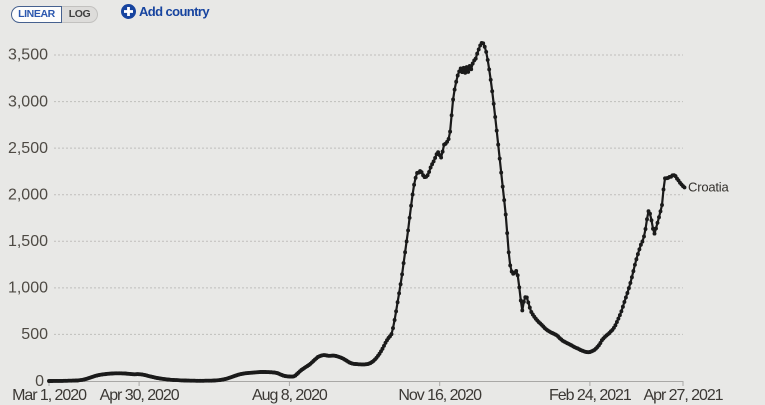 The width and height of the screenshot is (765, 405). Describe the element at coordinates (290, 395) in the screenshot. I see `svg-text: Aug 8, 2020` at that location.